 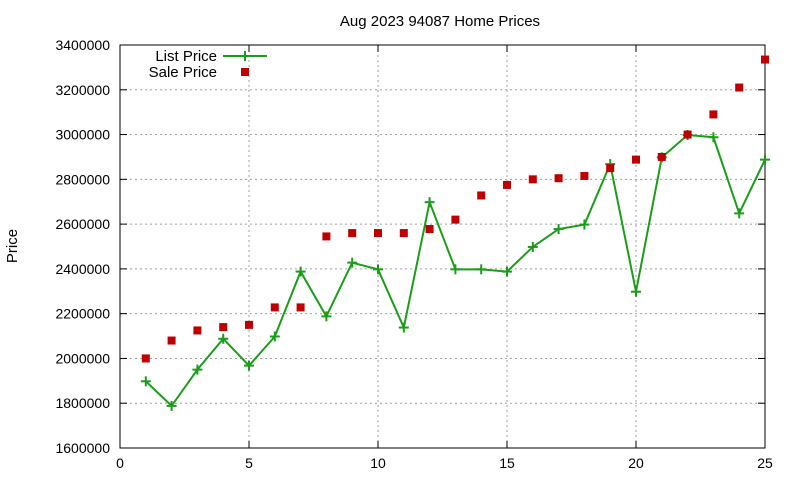 What do you see at coordinates (245, 56) in the screenshot?
I see `list-price-legend-marker` at bounding box center [245, 56].